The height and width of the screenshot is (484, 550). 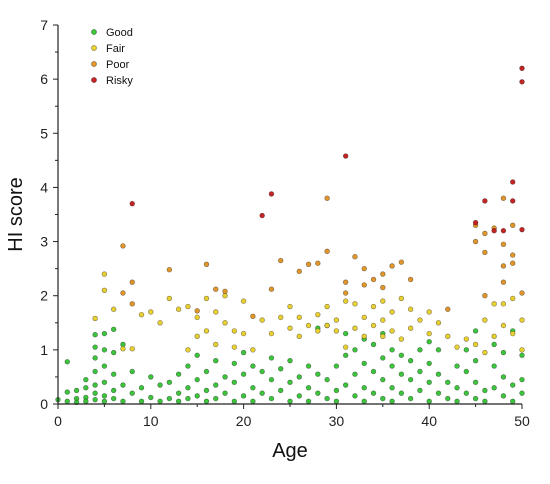 I want to click on x-tick-label: 0, so click(x=58, y=421).